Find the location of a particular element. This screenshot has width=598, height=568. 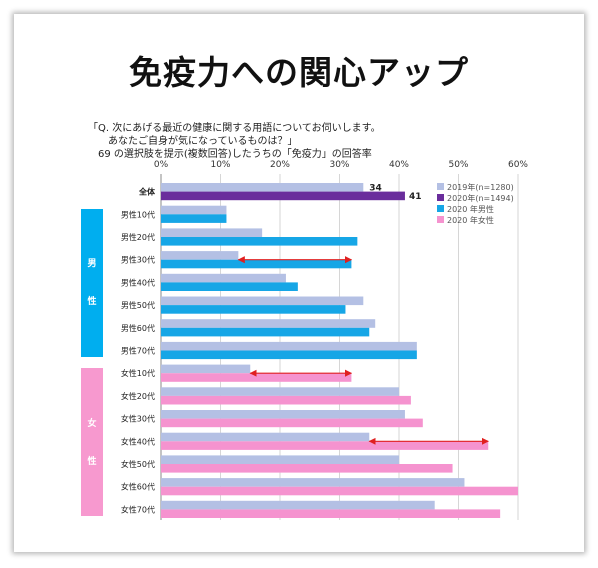

category-label: 女性40代 is located at coordinates (138, 441).